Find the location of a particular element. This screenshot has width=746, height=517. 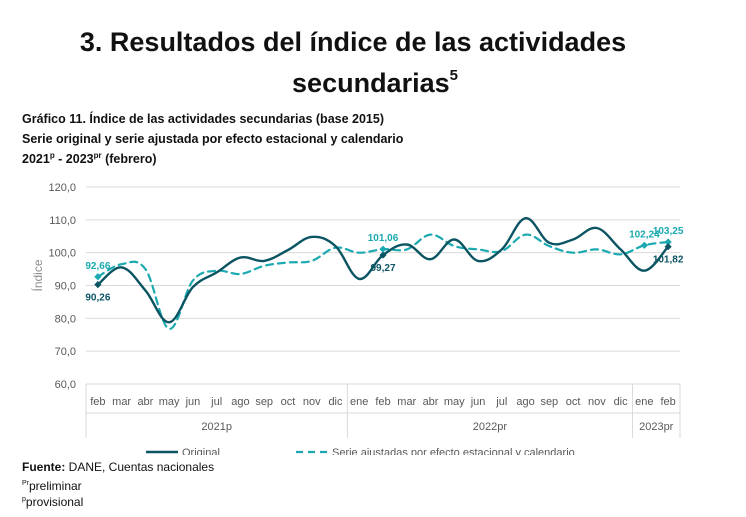

footnote-preliminar: Prpreliminar is located at coordinates (52, 485).